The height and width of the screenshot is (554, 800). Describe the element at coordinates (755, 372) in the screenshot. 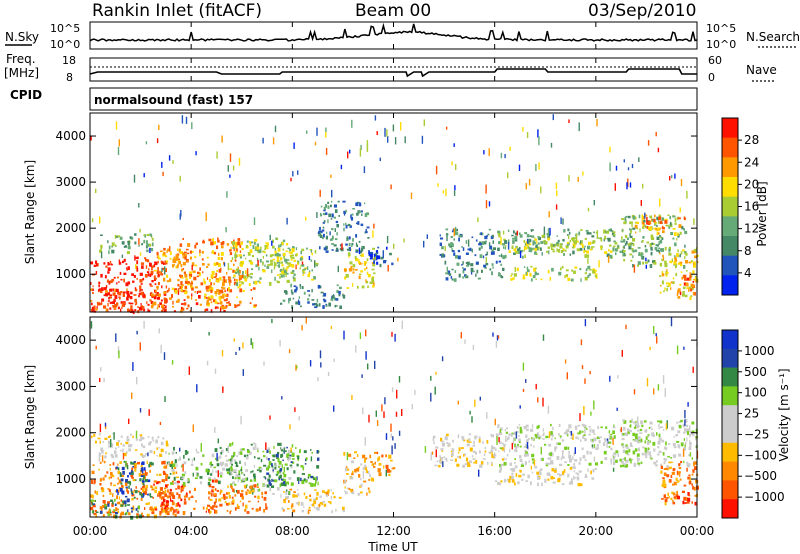

I see `velocity-colorbar-tick-1: 500` at that location.